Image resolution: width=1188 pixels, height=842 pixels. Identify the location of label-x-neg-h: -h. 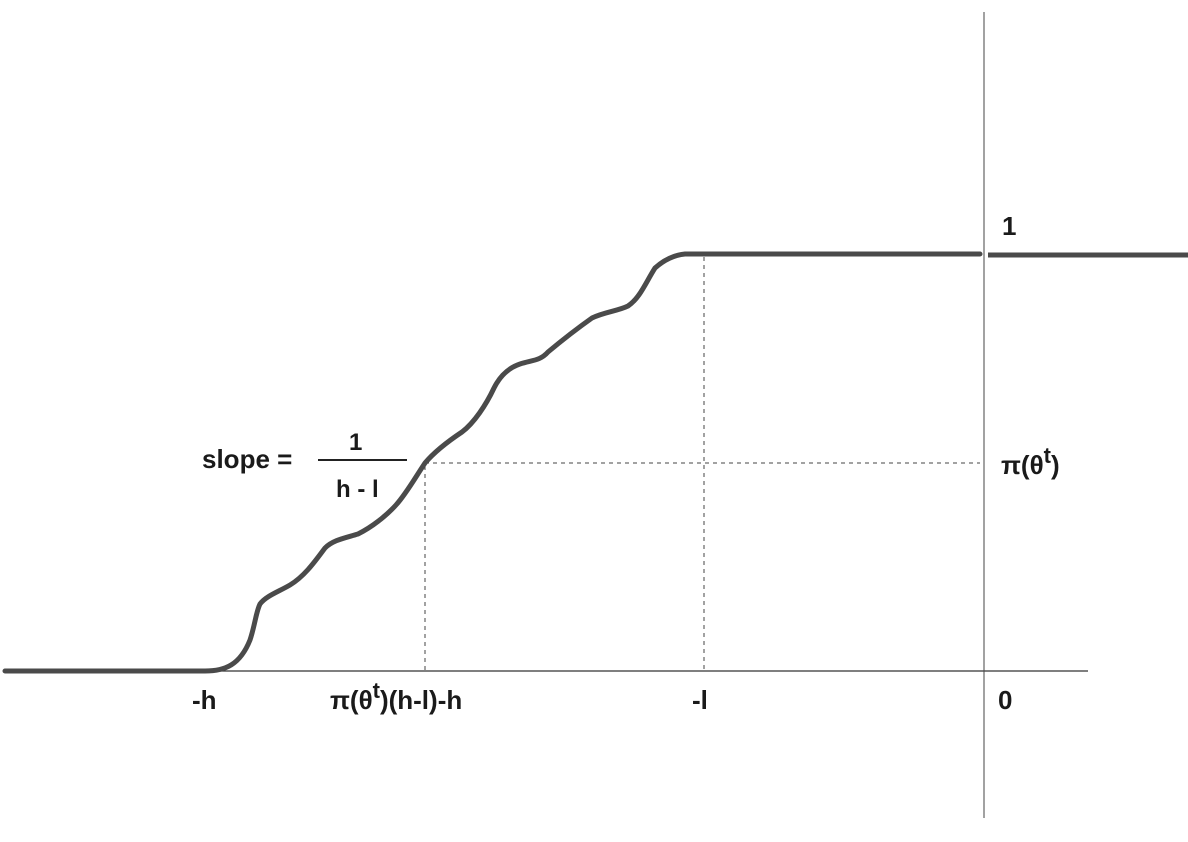
(204, 700).